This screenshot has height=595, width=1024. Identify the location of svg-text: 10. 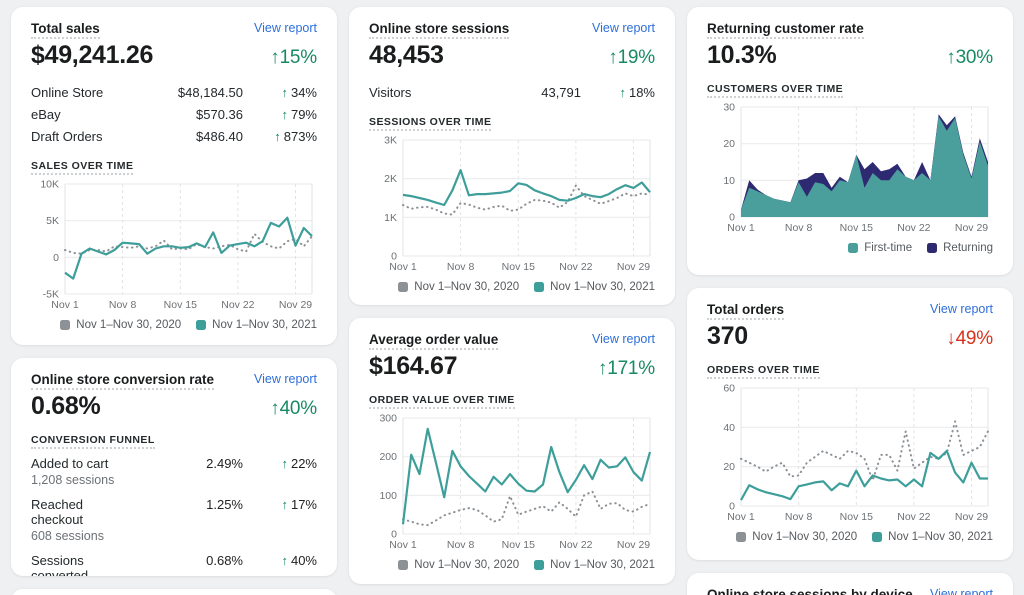
(729, 181).